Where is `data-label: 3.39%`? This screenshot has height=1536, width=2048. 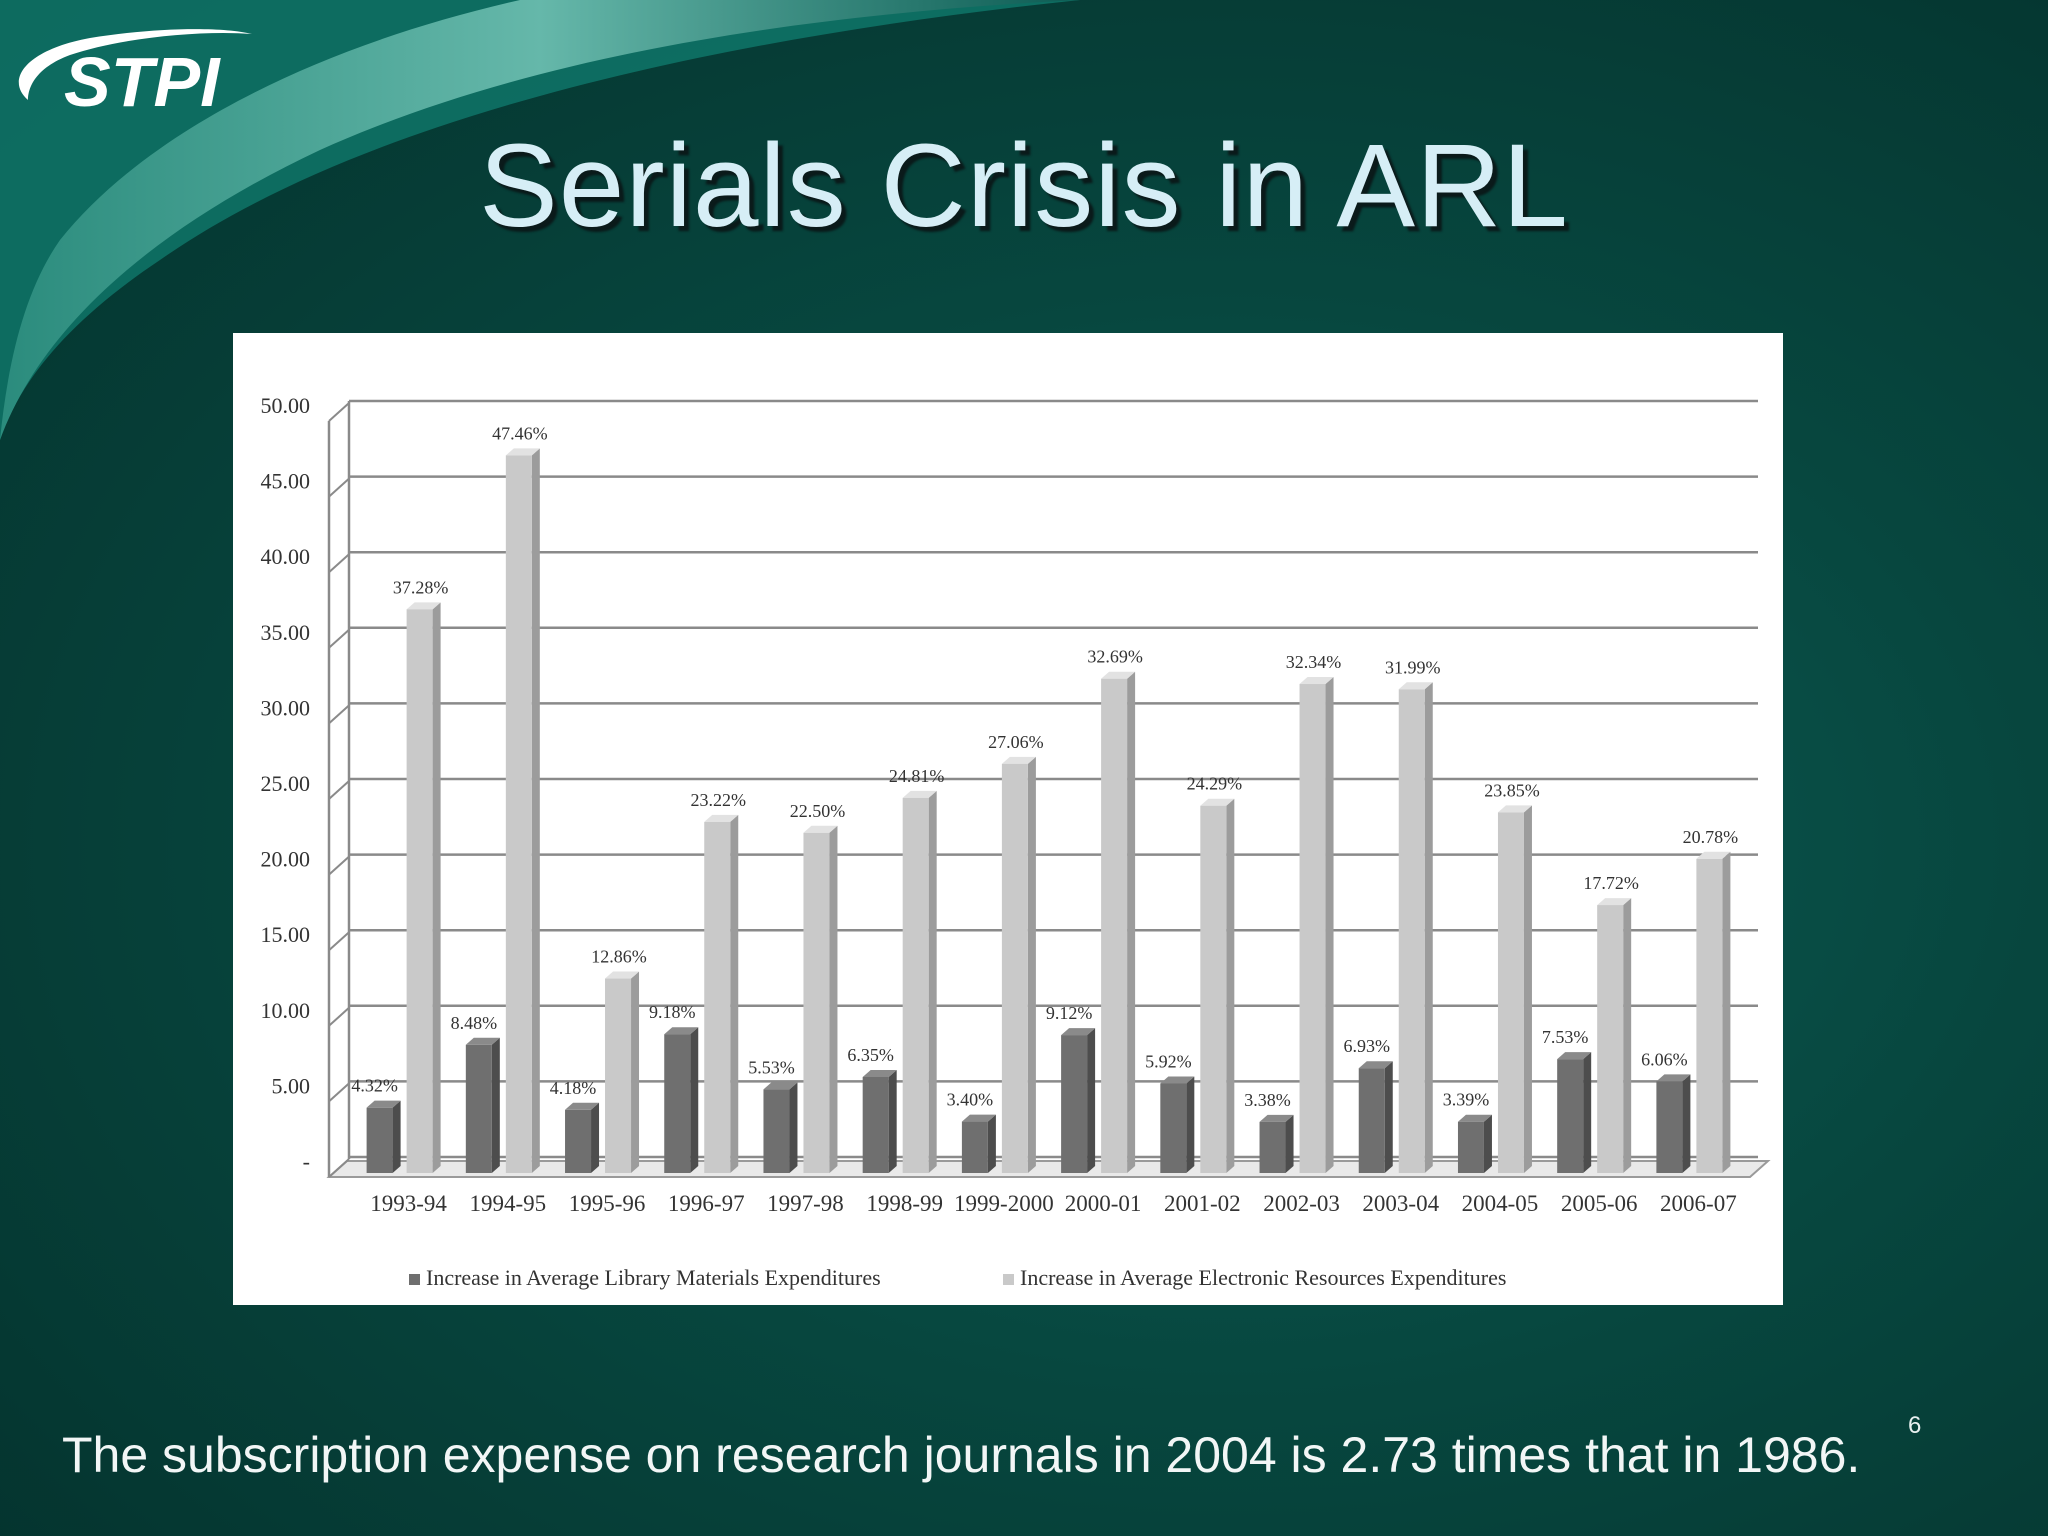
data-label: 3.39% is located at coordinates (1466, 1100).